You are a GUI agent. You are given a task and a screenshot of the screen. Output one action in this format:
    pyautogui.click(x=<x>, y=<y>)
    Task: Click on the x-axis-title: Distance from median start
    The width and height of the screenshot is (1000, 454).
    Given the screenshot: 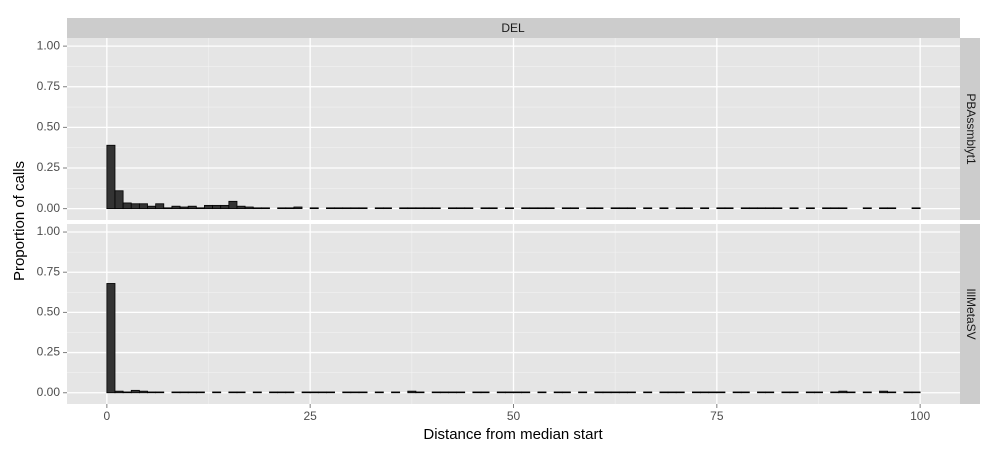 What is the action you would take?
    pyautogui.click(x=513, y=434)
    